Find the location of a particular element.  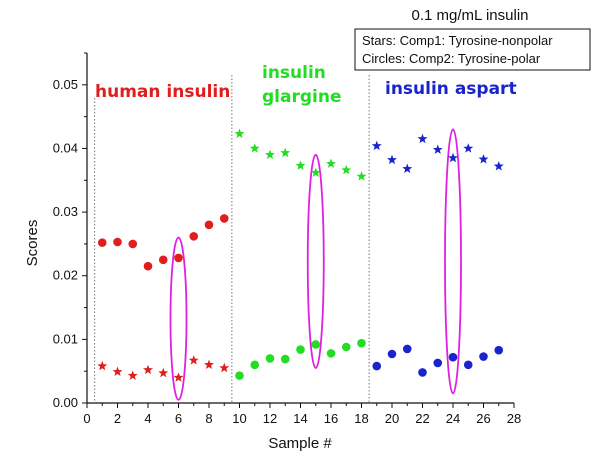

legend-line-stars: Stars: Comp1: Tyrosine-nonpolar is located at coordinates (457, 40).